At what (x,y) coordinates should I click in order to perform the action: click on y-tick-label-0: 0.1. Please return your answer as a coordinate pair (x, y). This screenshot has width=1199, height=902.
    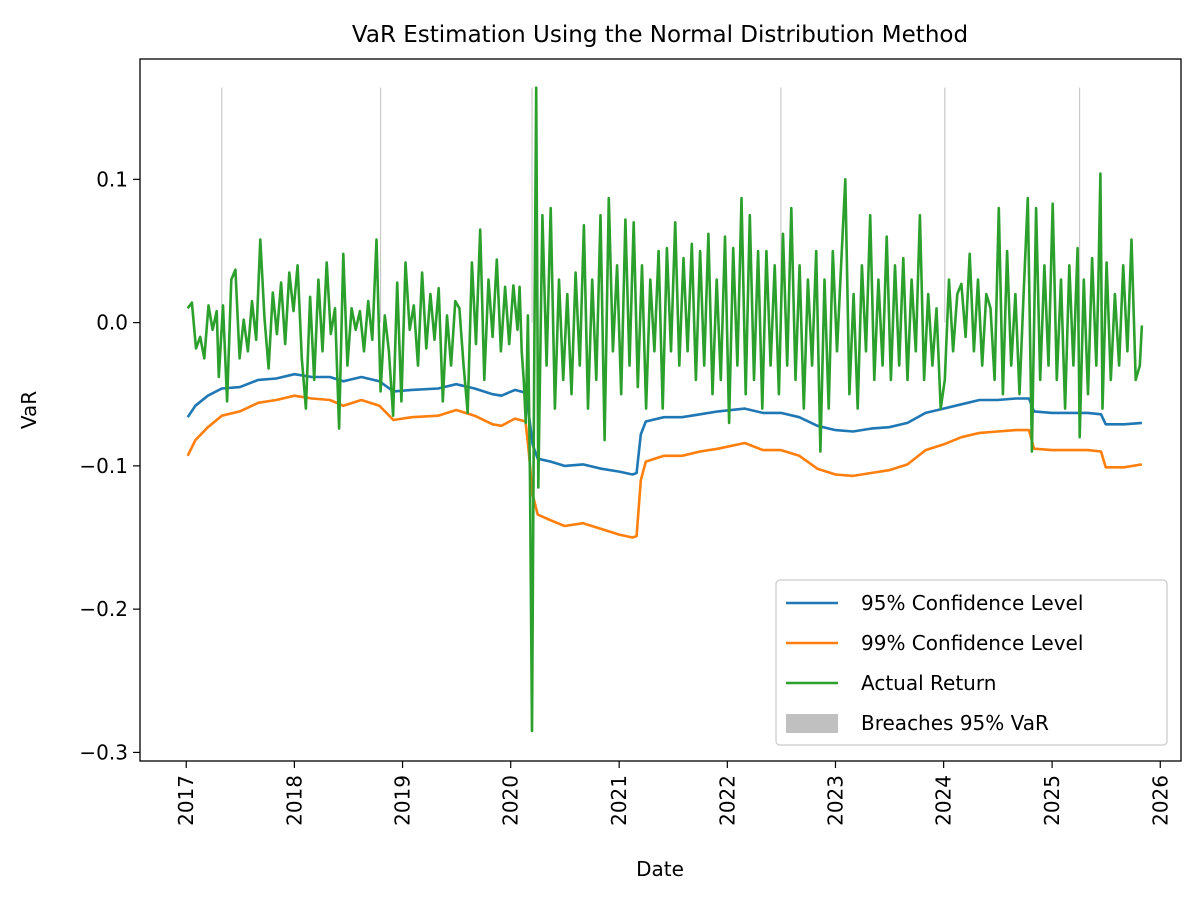
    Looking at the image, I should click on (112, 179).